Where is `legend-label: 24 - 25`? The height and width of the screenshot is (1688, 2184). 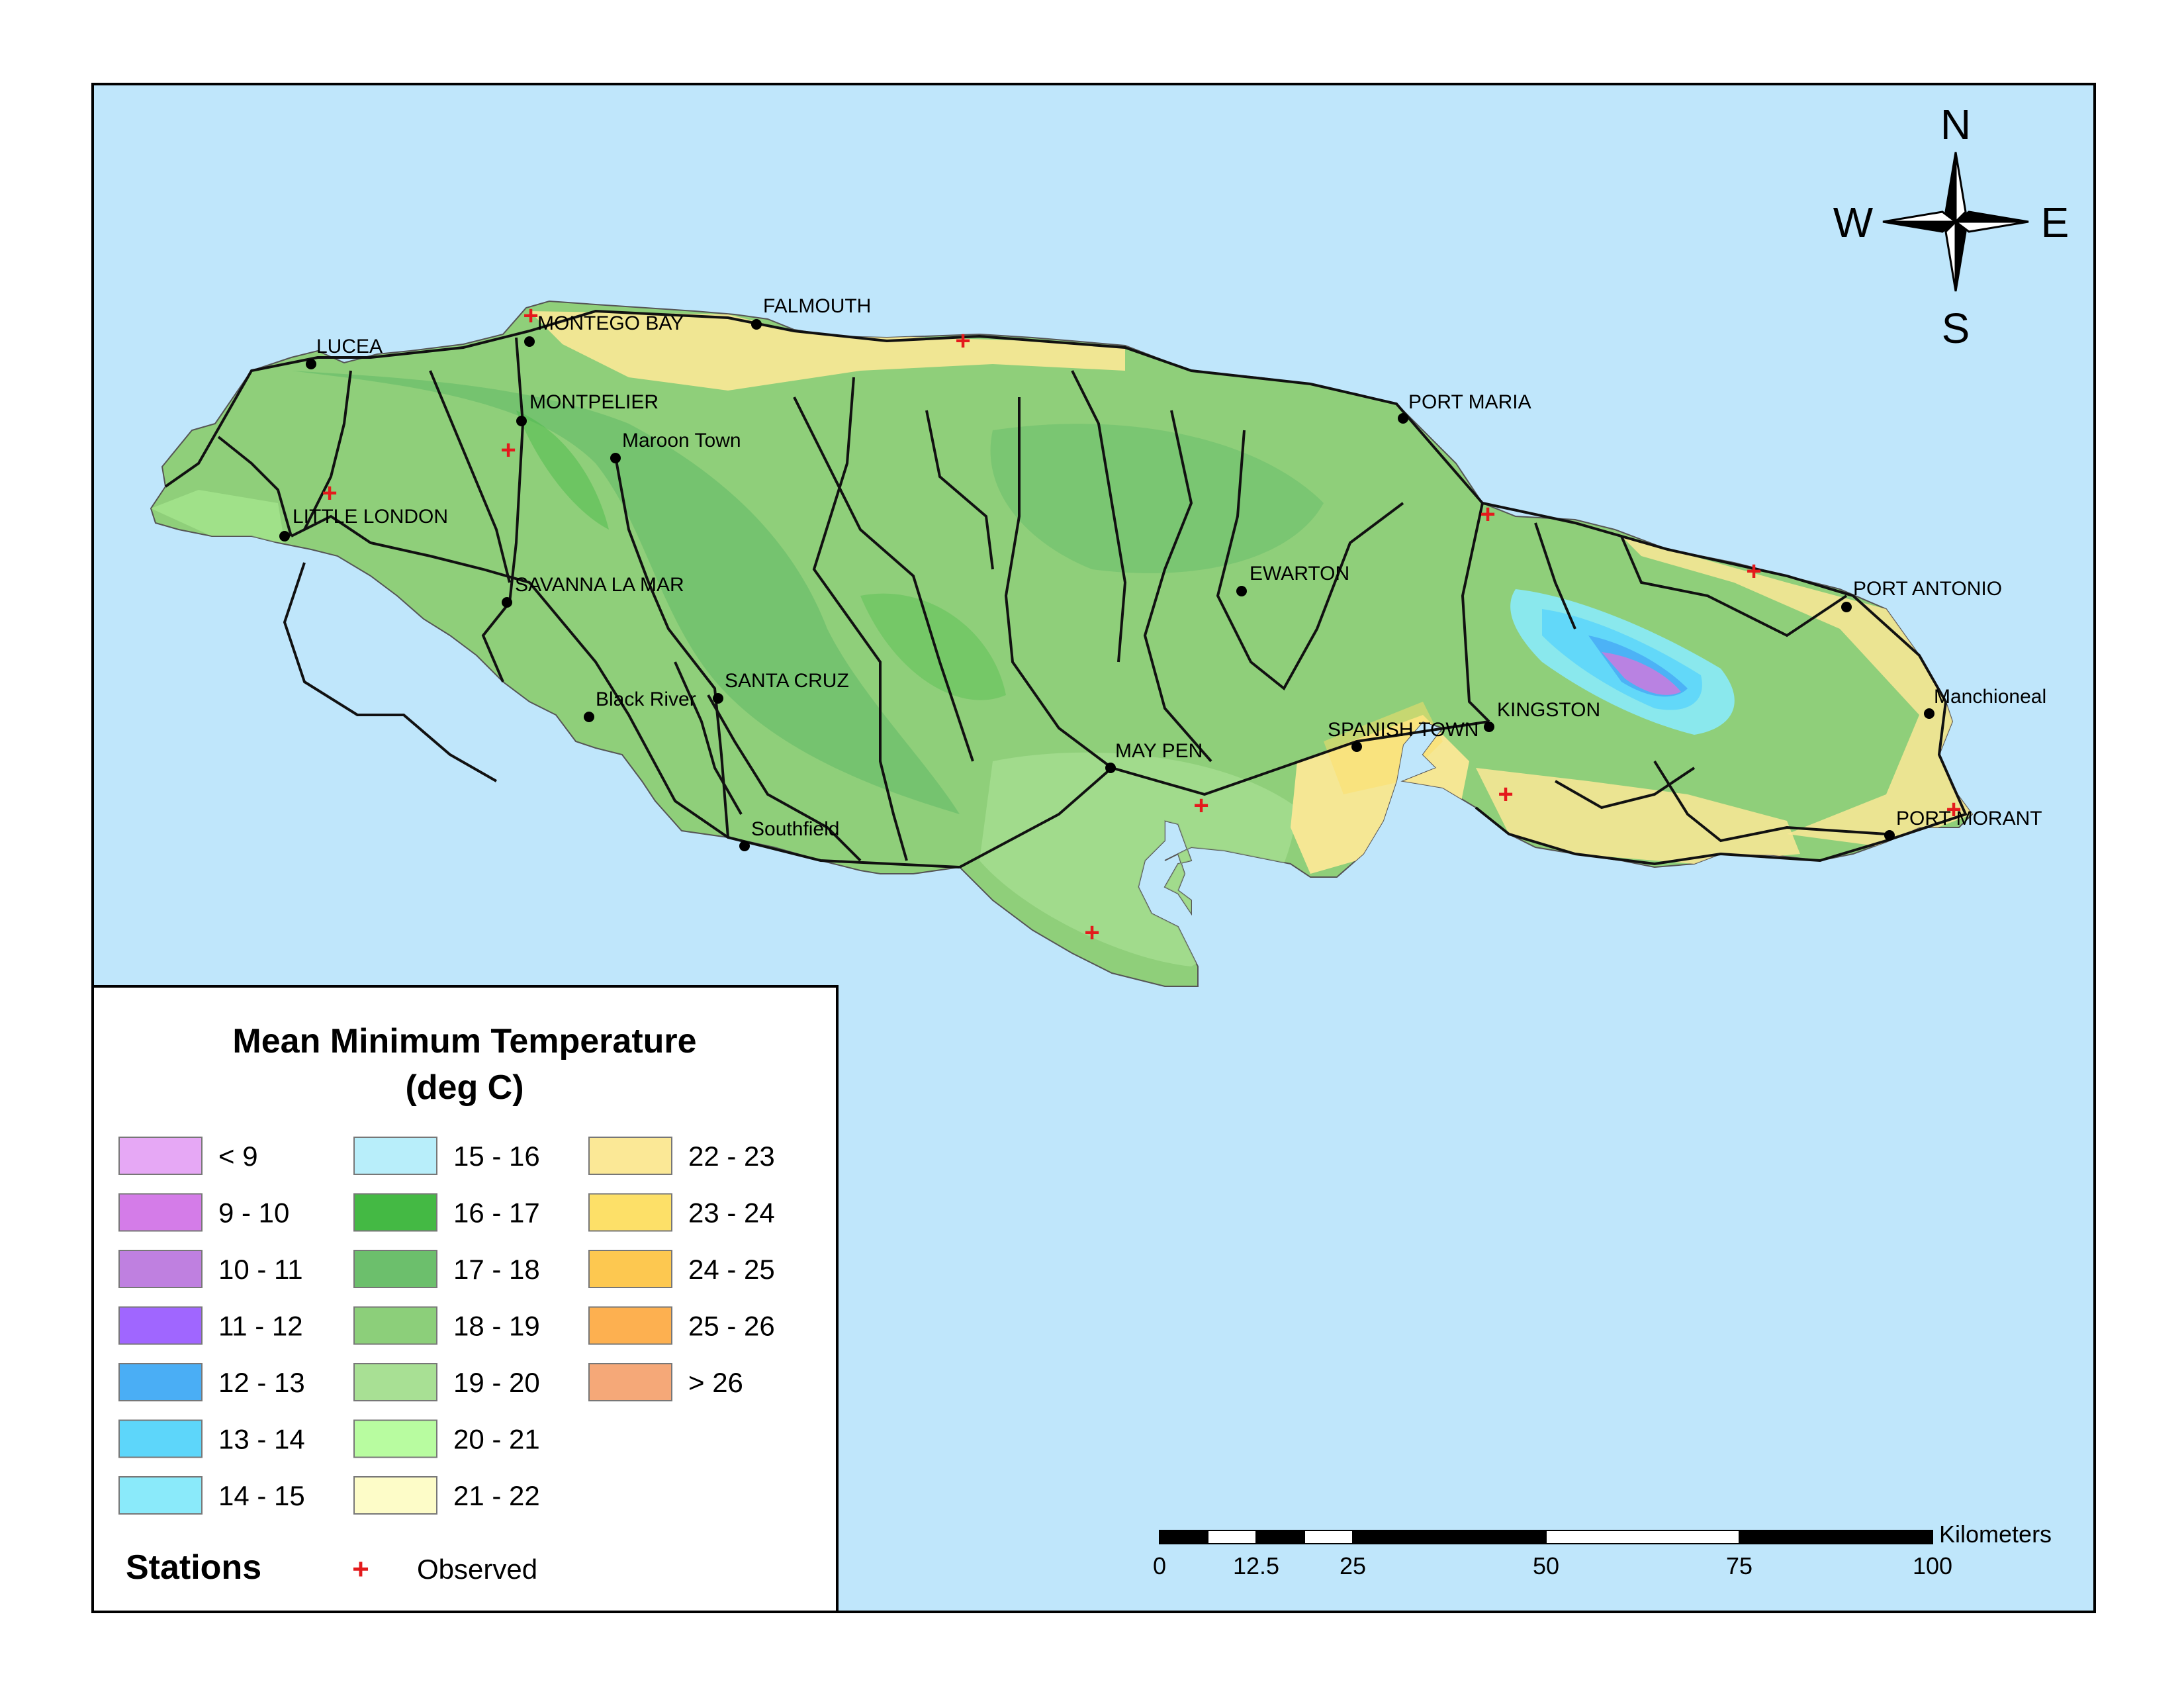
legend-label: 24 - 25 is located at coordinates (731, 1269).